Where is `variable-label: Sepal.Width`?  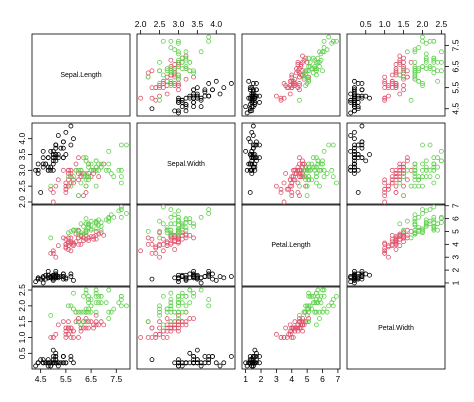 variable-label: Sepal.Width is located at coordinates (186, 164).